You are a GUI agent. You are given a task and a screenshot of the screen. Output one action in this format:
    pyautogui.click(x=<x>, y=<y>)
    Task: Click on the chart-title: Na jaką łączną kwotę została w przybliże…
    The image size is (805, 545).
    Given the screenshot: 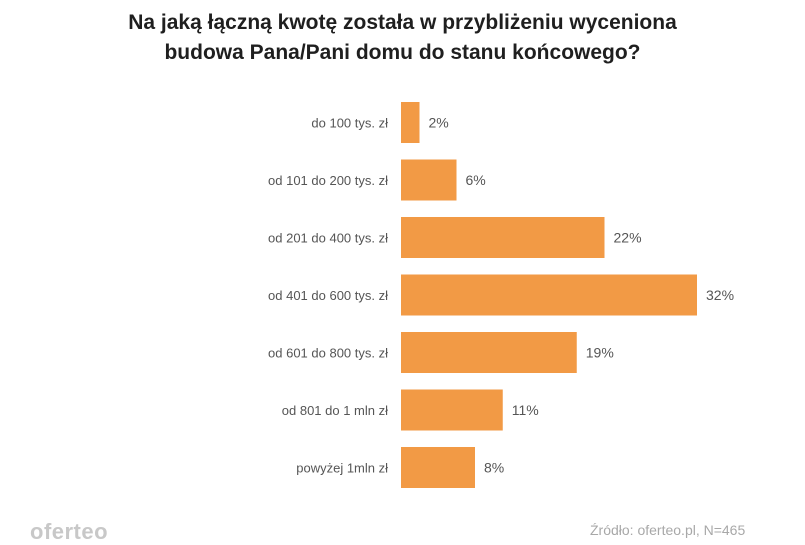 What is the action you would take?
    pyautogui.click(x=402, y=38)
    